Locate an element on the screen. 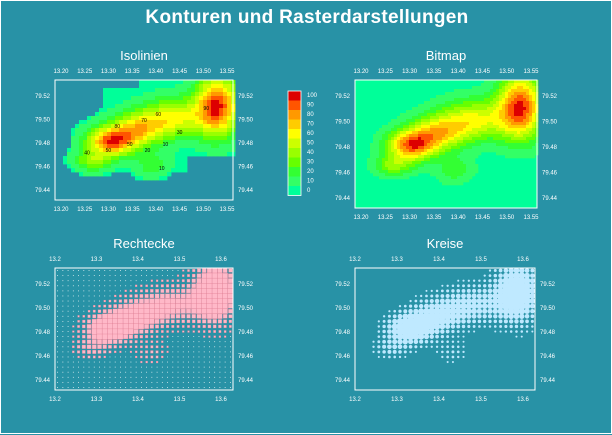 The width and height of the screenshot is (612, 435). x-tick-bottom: 13.25 is located at coordinates (85, 210).